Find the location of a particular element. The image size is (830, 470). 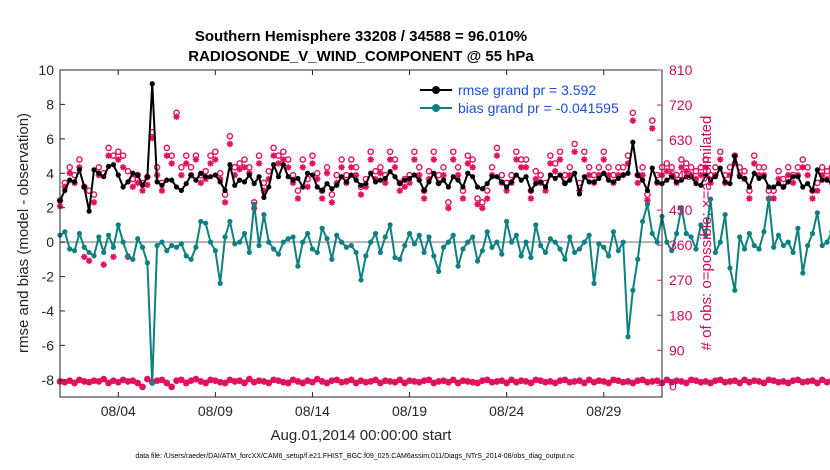

y-tick-label: 10 is located at coordinates (46, 70).